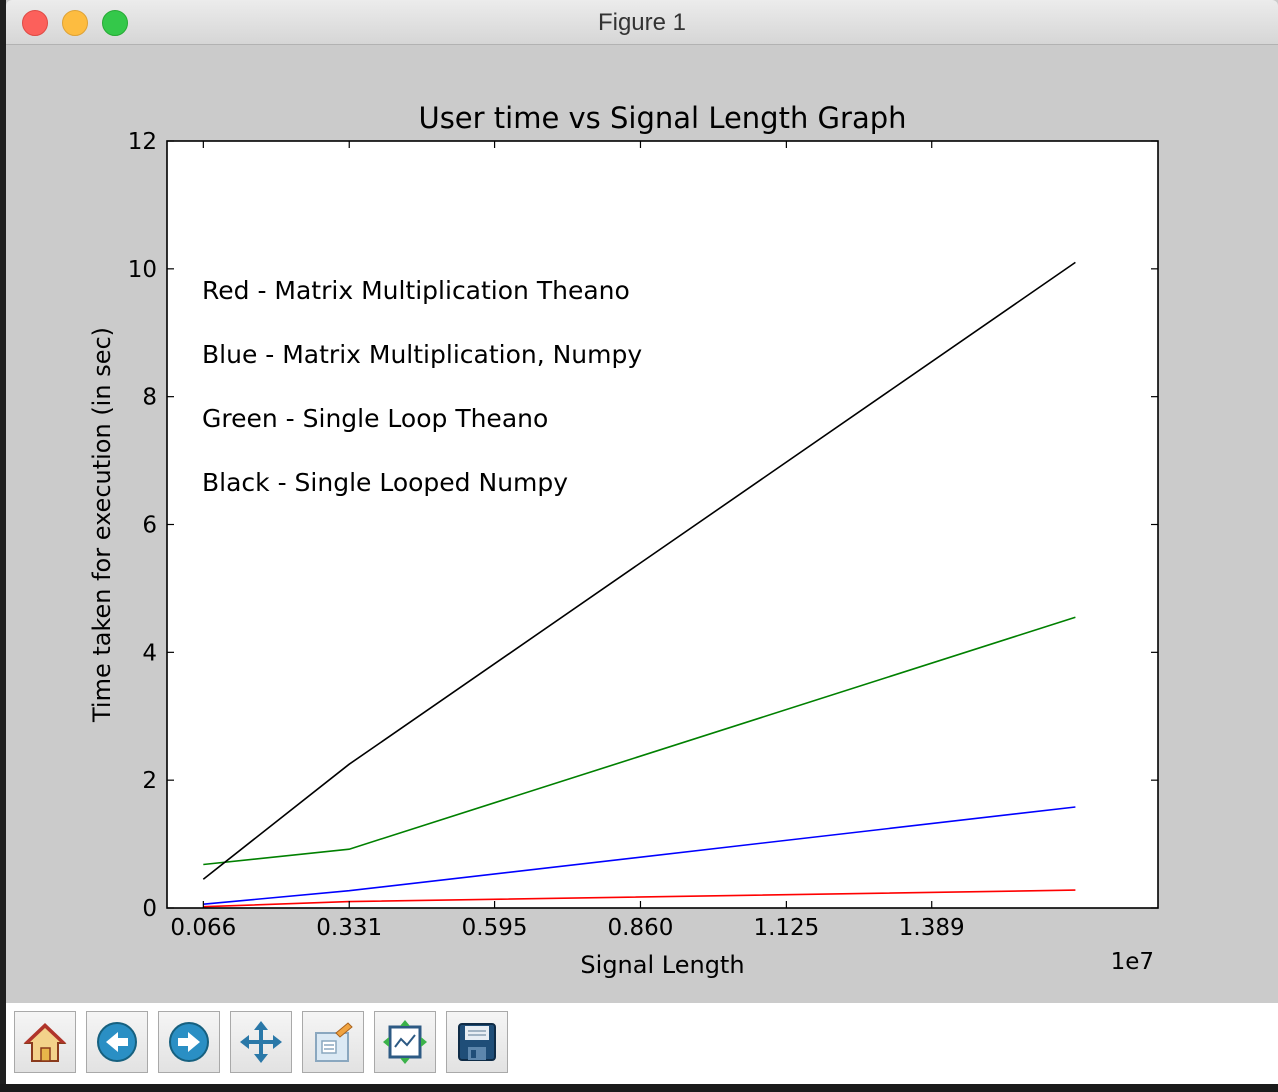  I want to click on x-axis-label: Signal Length, so click(662, 965).